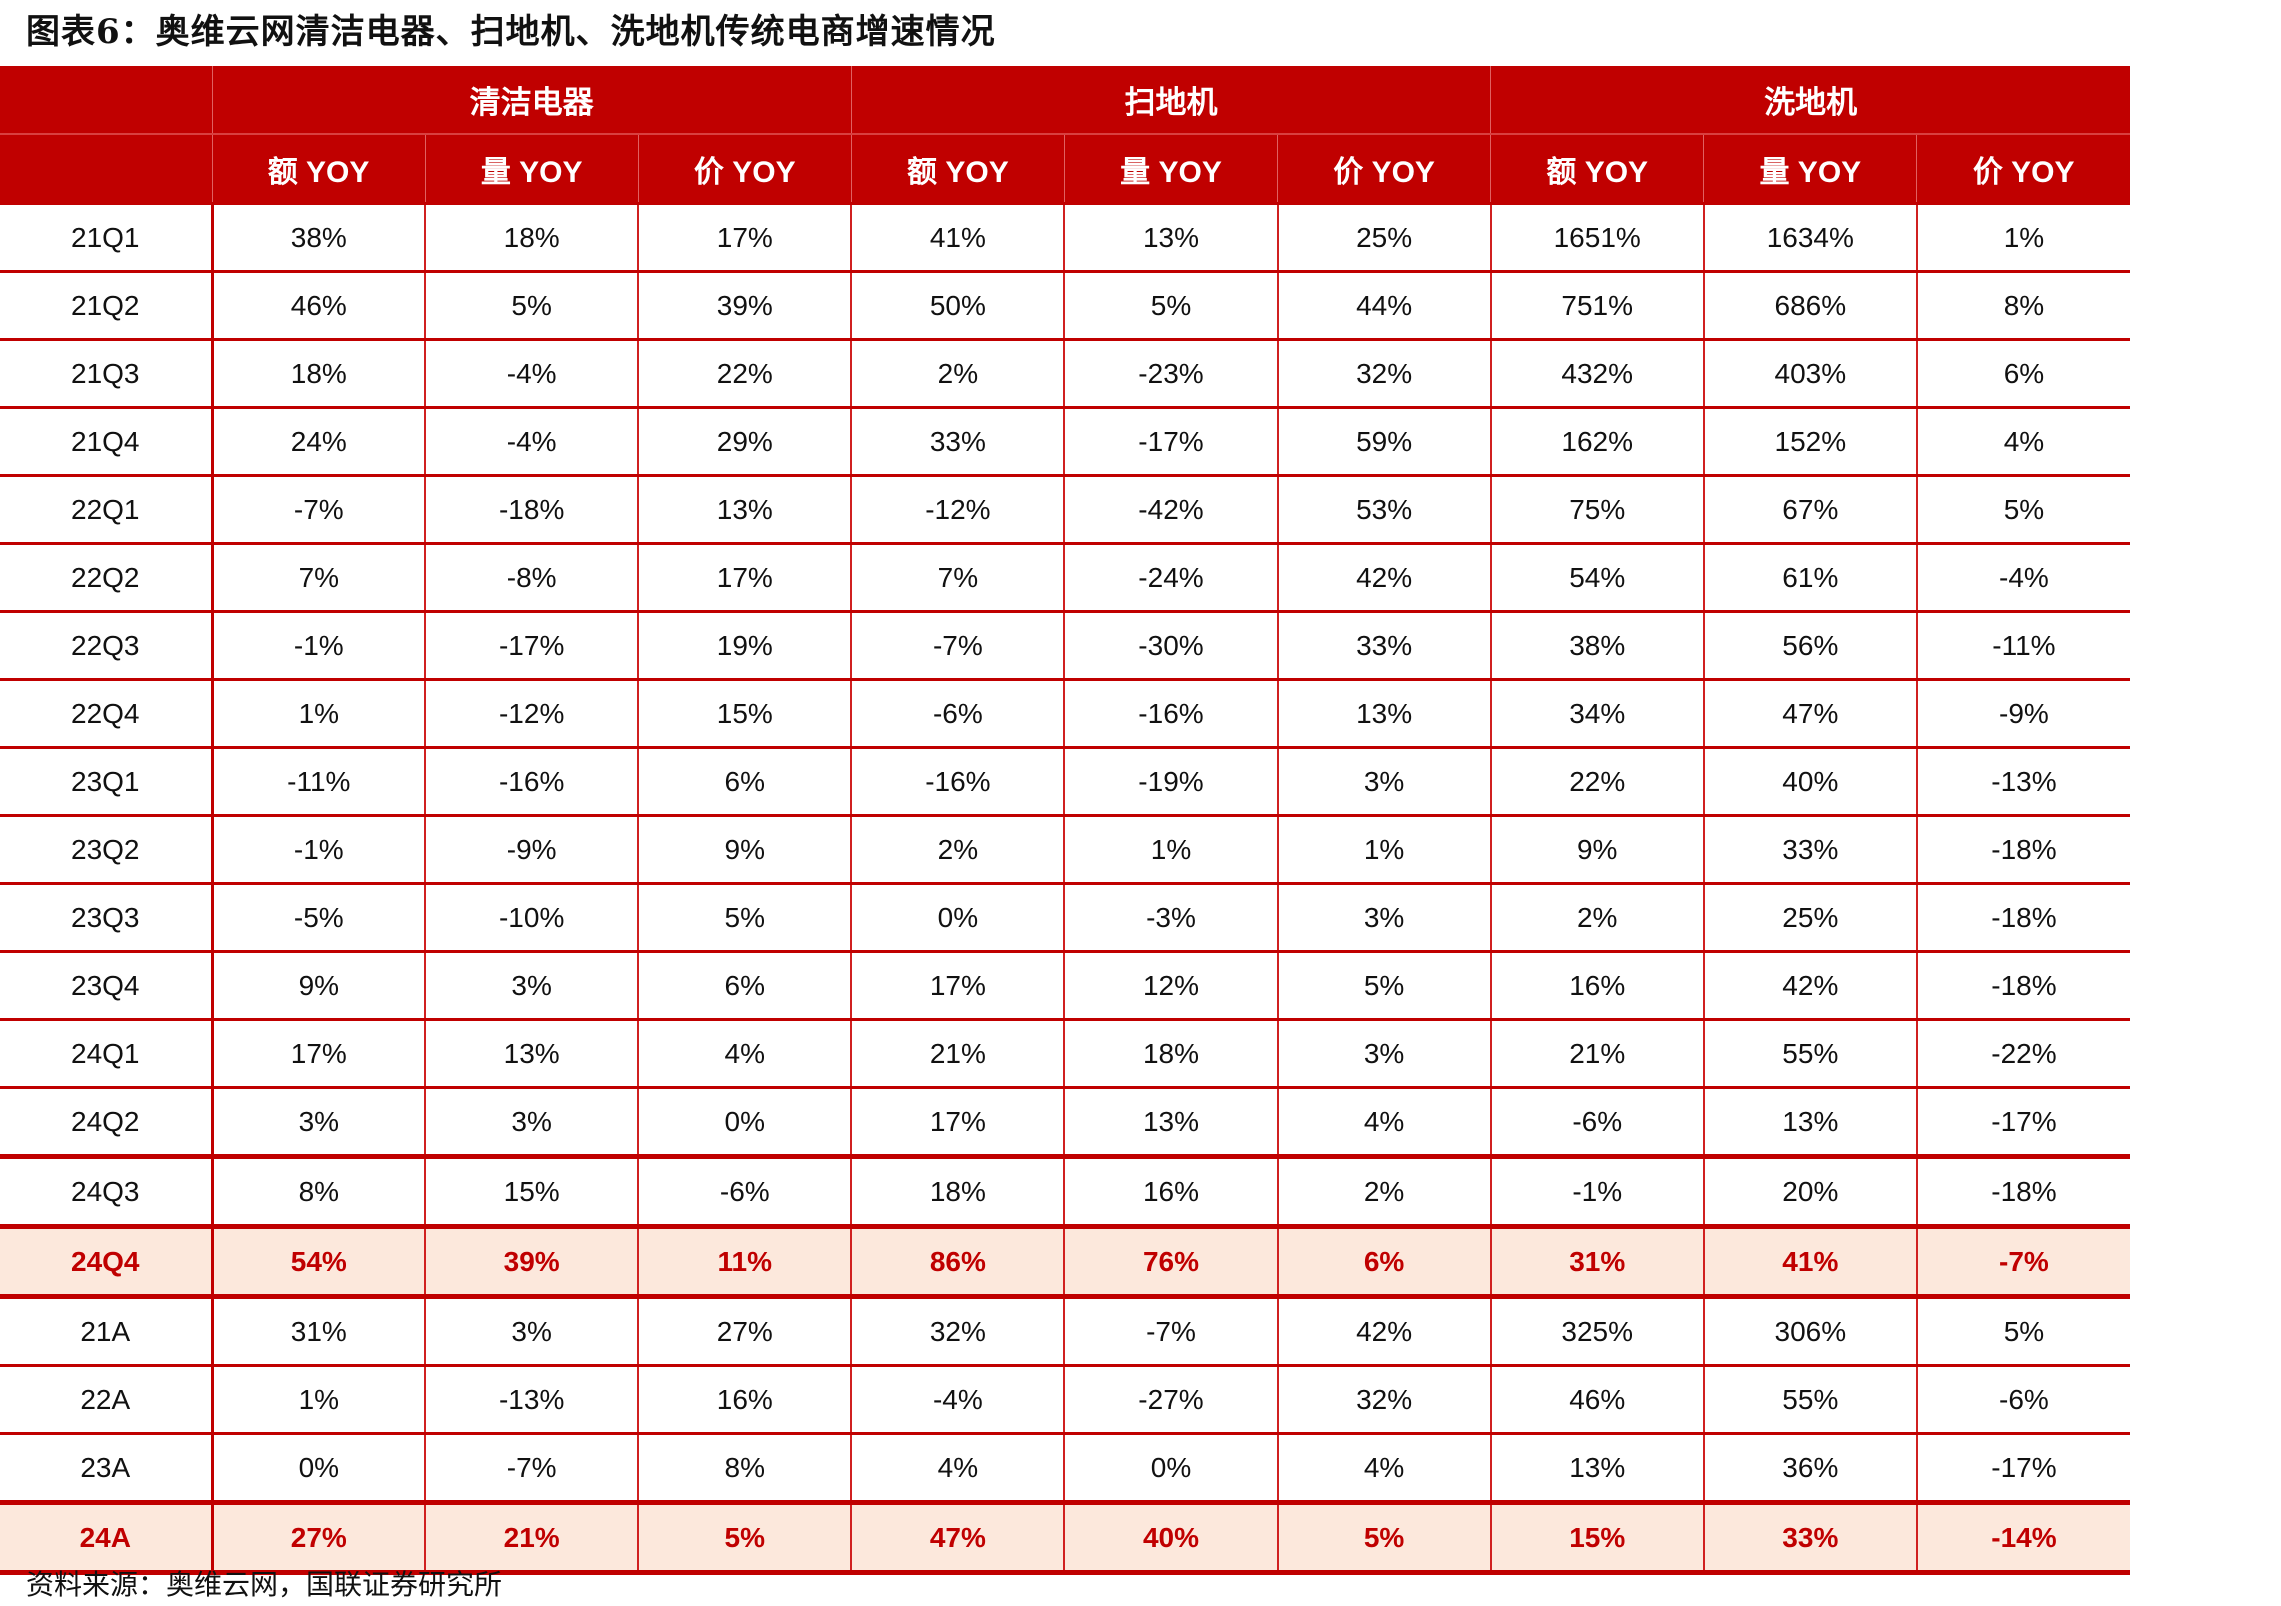 Image resolution: width=2281 pixels, height=1606 pixels. I want to click on table-cell: 47%, so click(957, 1537).